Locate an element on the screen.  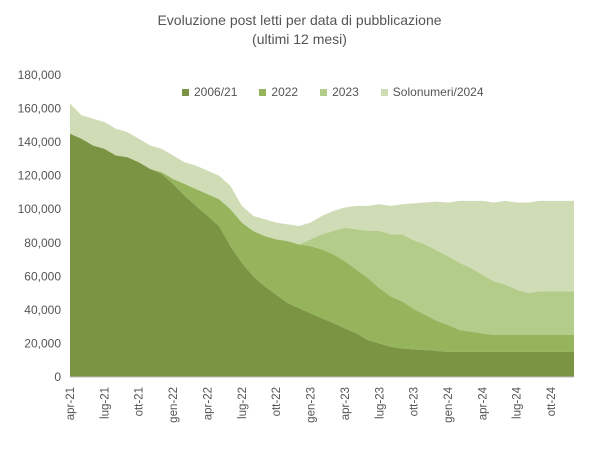
legend-item: Solonumeri/2024 is located at coordinates (432, 92).